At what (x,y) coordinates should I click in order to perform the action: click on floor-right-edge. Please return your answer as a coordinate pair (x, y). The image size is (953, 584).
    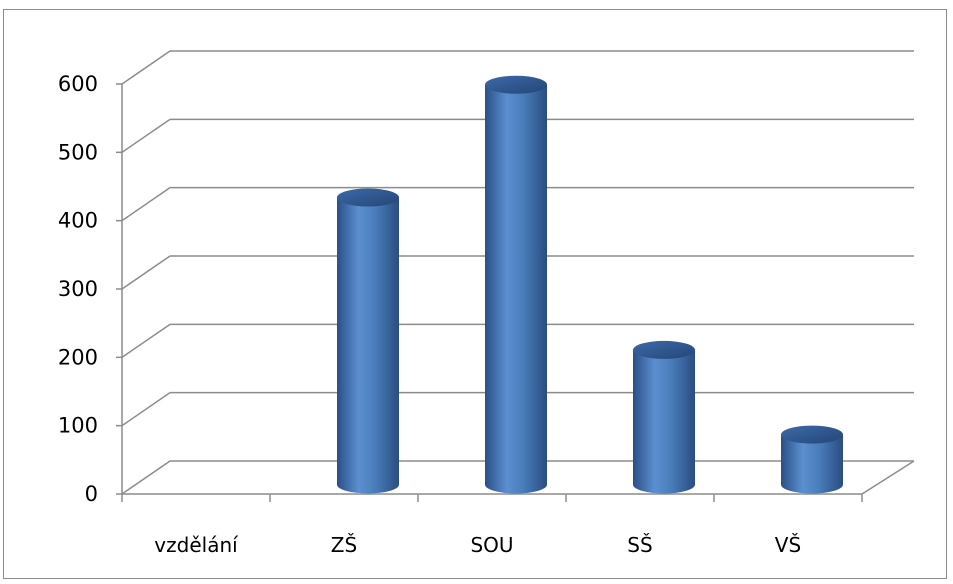
    Looking at the image, I should click on (888, 477).